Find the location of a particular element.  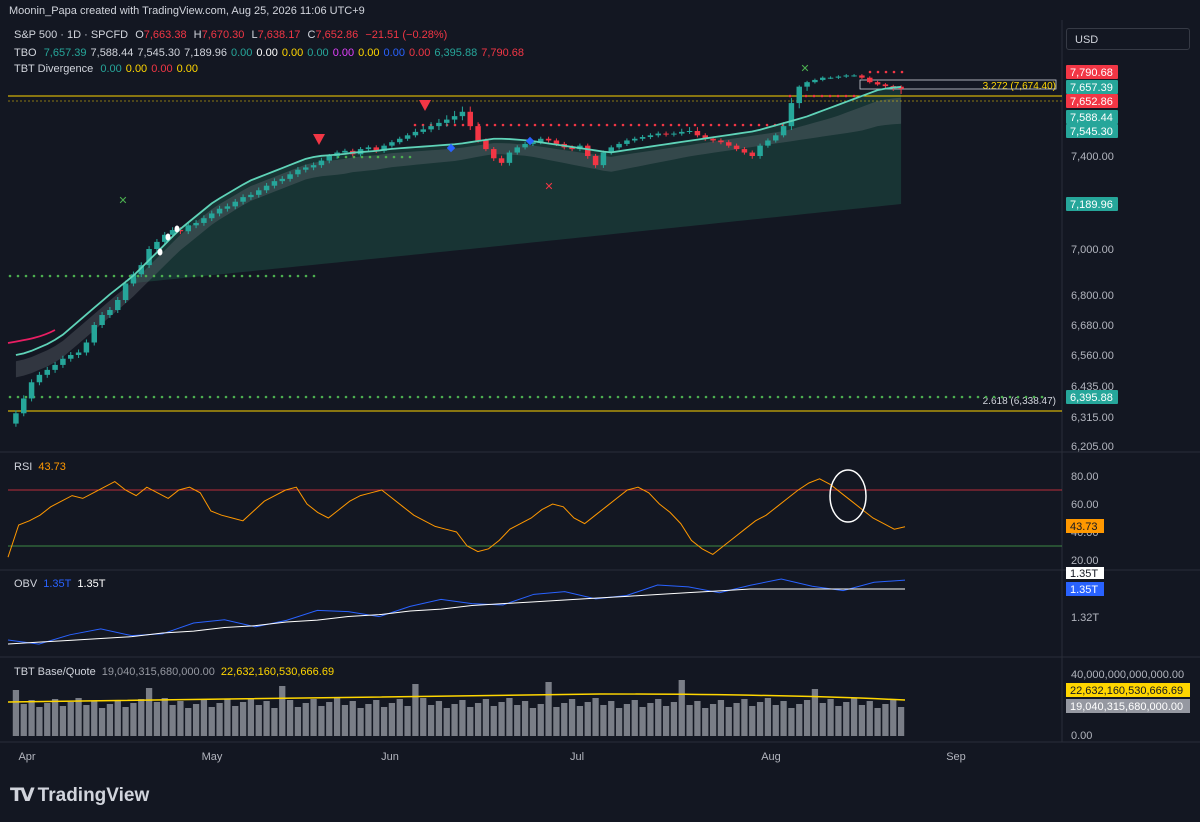

obv-badge-2: 1.35T is located at coordinates (1084, 590).